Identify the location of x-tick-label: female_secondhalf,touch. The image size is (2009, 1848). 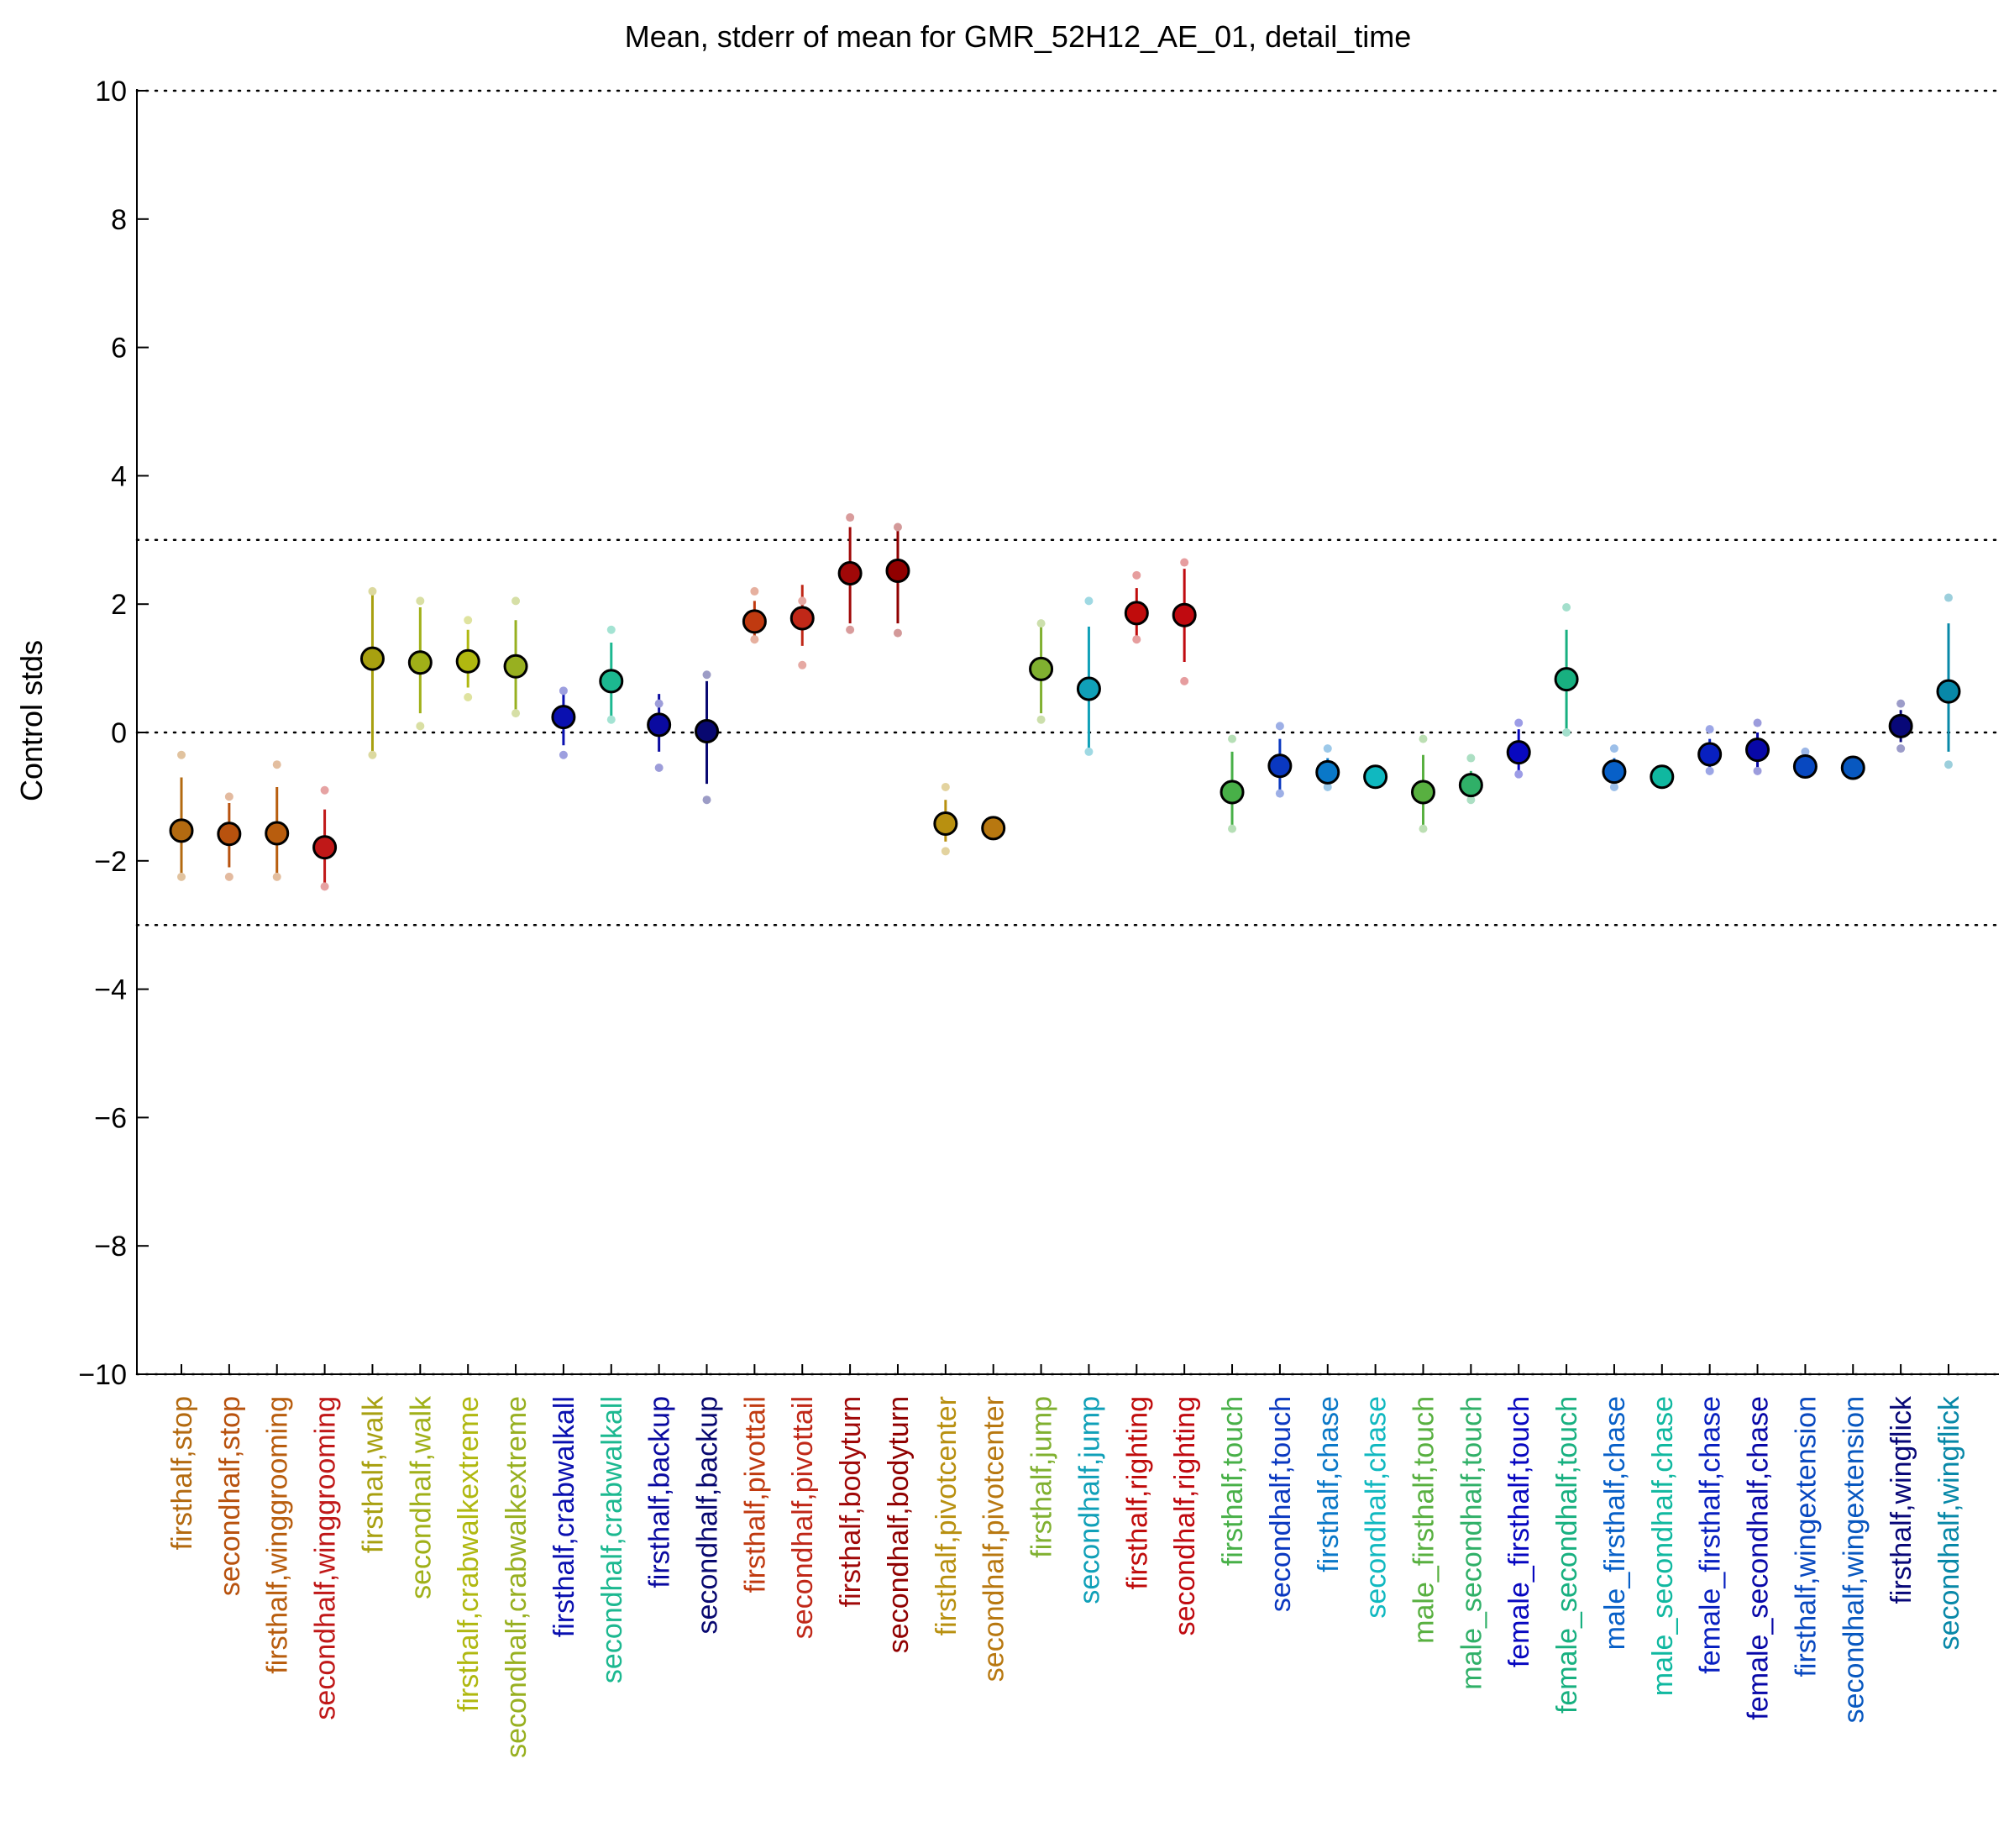
(1567, 1555).